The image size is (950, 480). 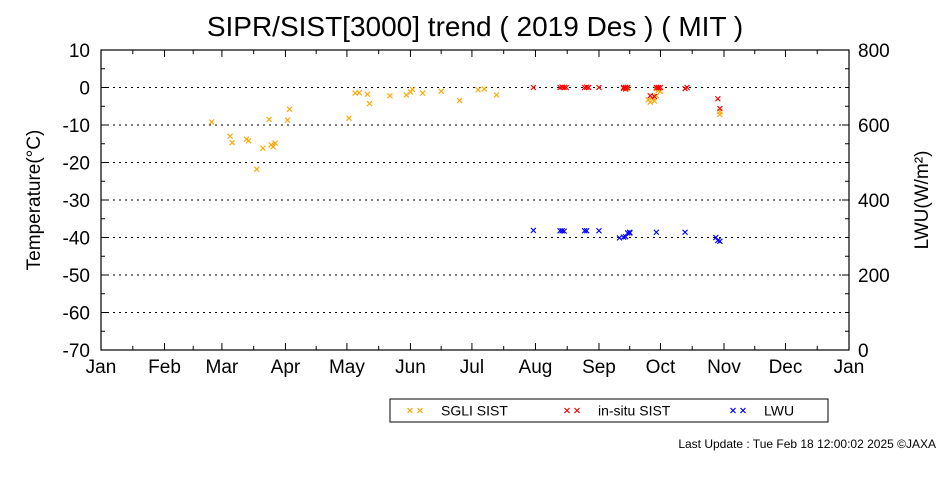 I want to click on legend: SGLI SIST in-situ SIST LWU, so click(x=609, y=410).